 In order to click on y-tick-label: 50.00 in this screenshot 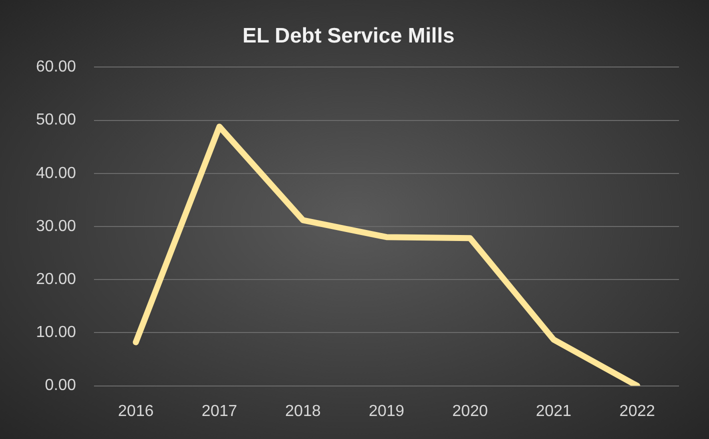, I will do `click(56, 120)`.